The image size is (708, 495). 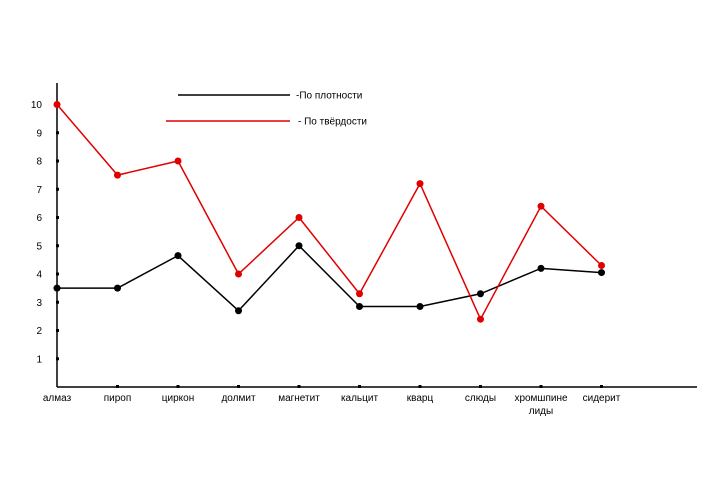 What do you see at coordinates (360, 398) in the screenshot?
I see `x-tick-label: кальцит` at bounding box center [360, 398].